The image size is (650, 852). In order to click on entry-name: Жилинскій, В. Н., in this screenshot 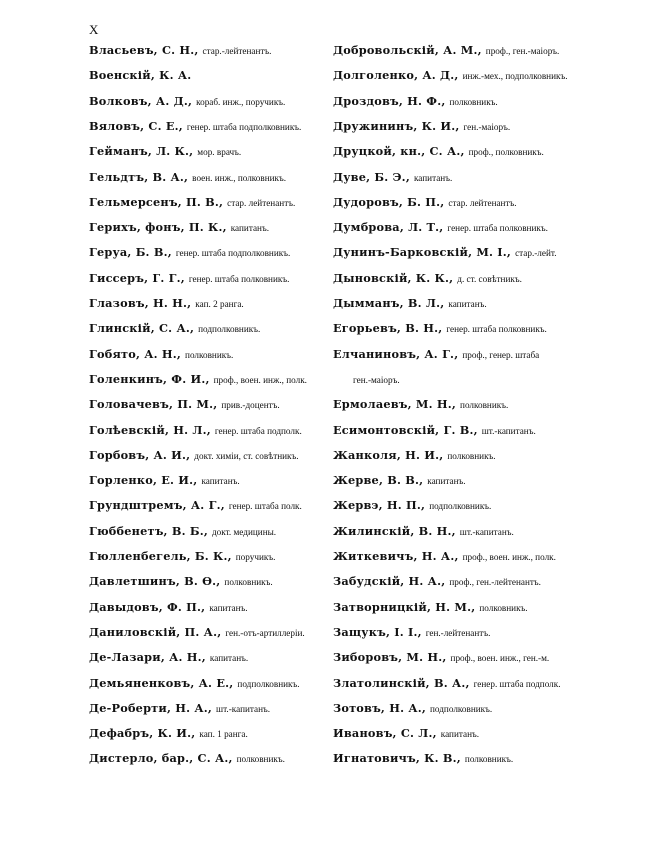, I will do `click(394, 530)`.